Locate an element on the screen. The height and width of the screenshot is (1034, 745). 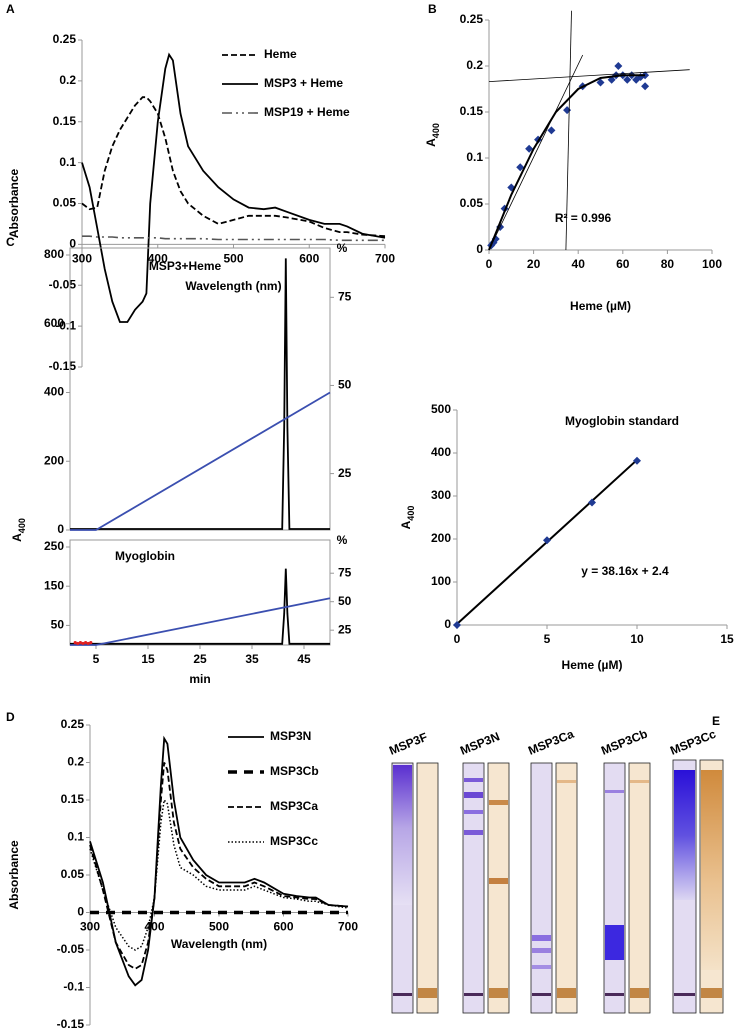
lane-label: MSP3N is located at coordinates (480, 743).